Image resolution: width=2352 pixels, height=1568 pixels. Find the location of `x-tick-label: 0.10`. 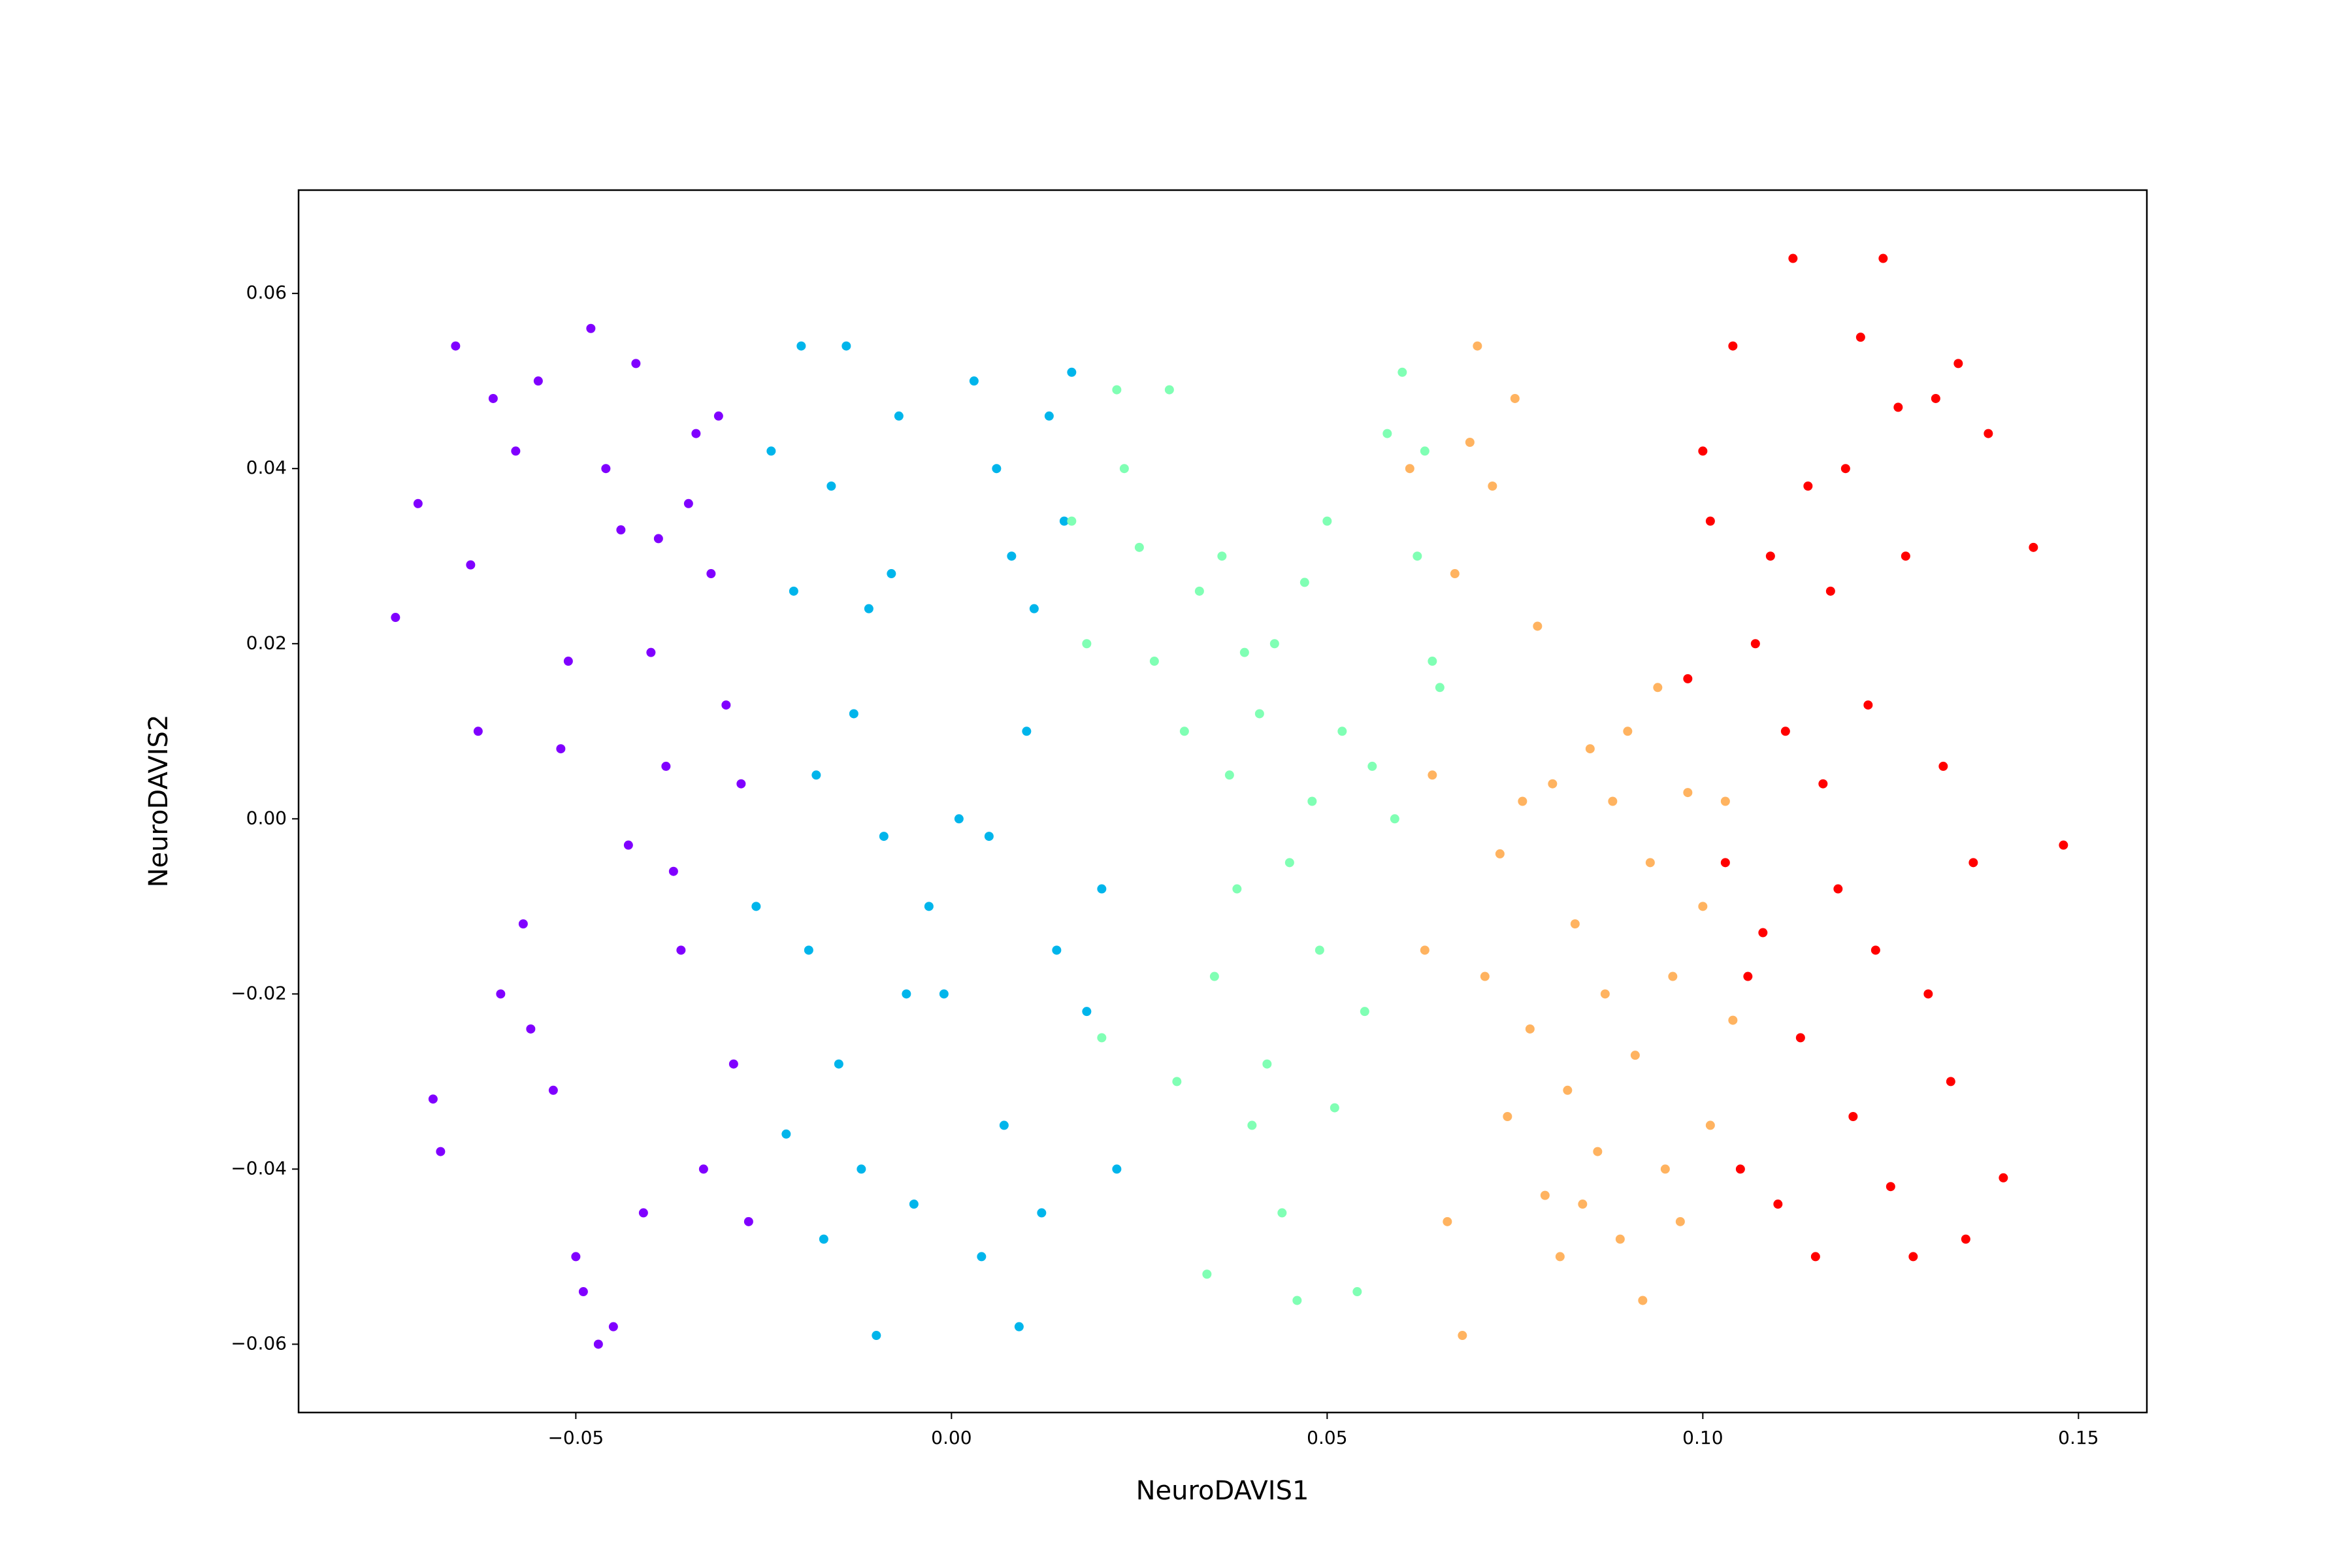

x-tick-label: 0.10 is located at coordinates (1702, 1437).